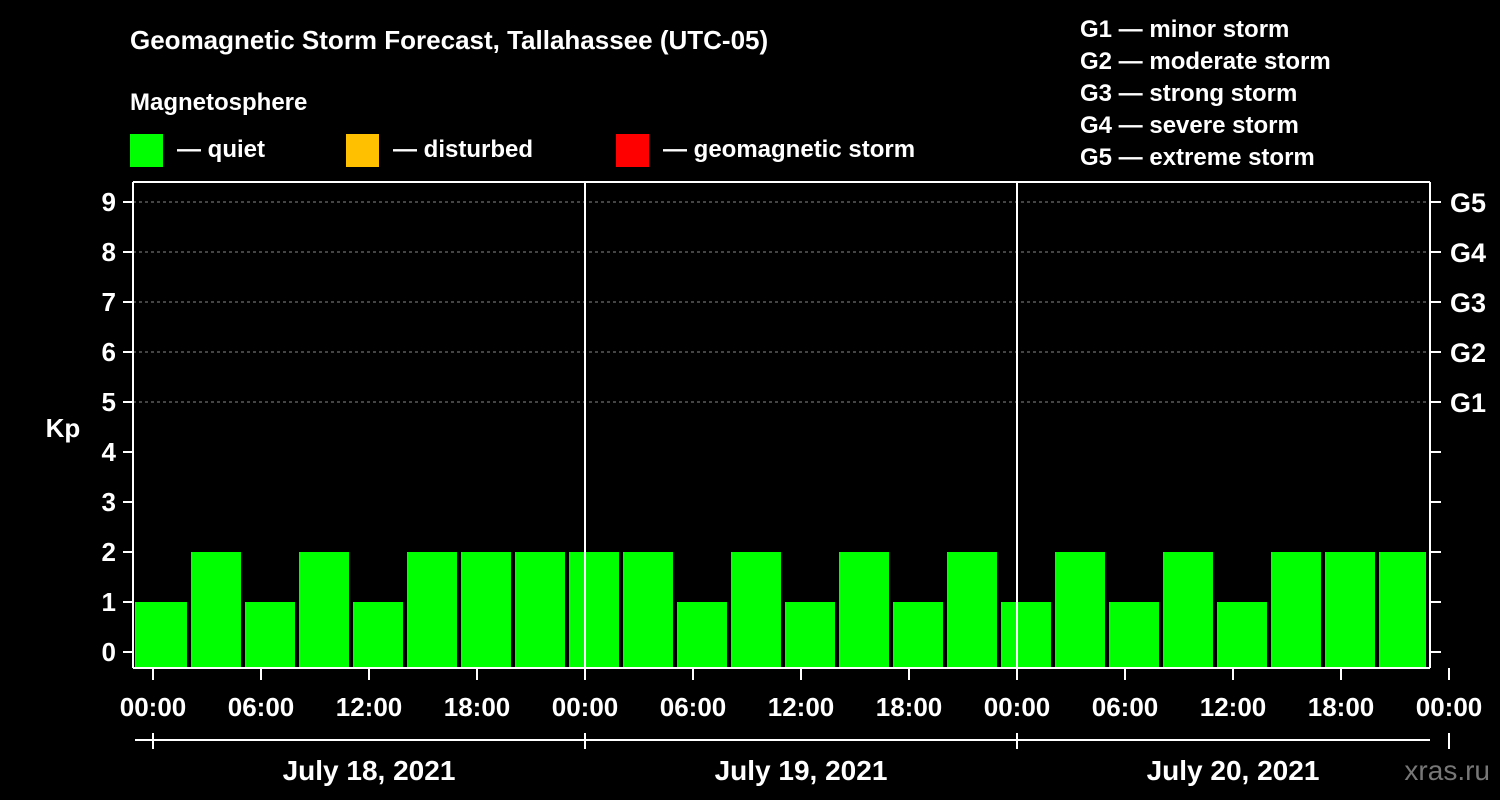 The width and height of the screenshot is (1500, 800). What do you see at coordinates (109, 602) in the screenshot?
I see `y-tick-label: 1` at bounding box center [109, 602].